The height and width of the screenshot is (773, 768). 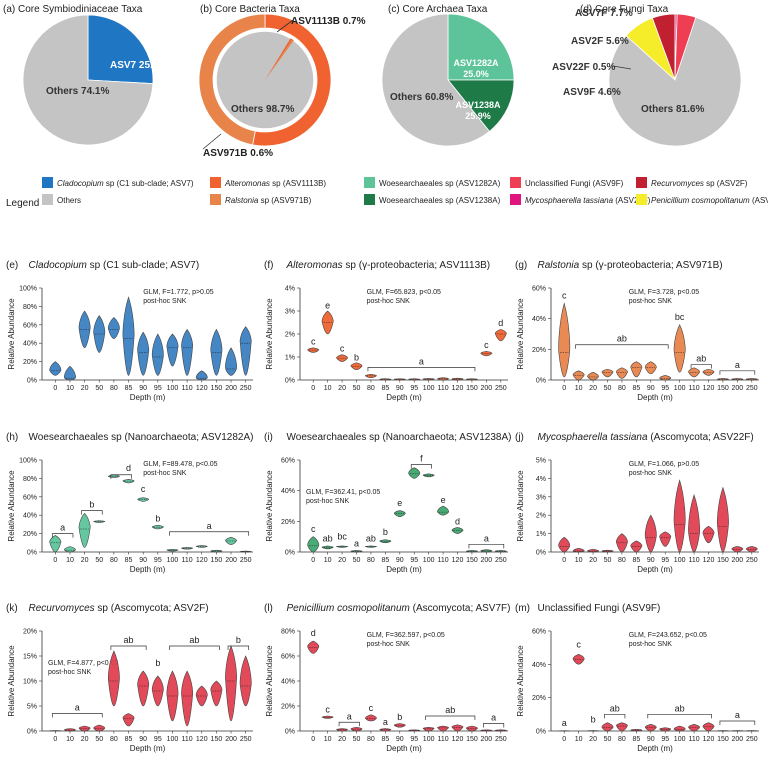 I want to click on sig-bracket-label-l-1: ab, so click(x=450, y=710).